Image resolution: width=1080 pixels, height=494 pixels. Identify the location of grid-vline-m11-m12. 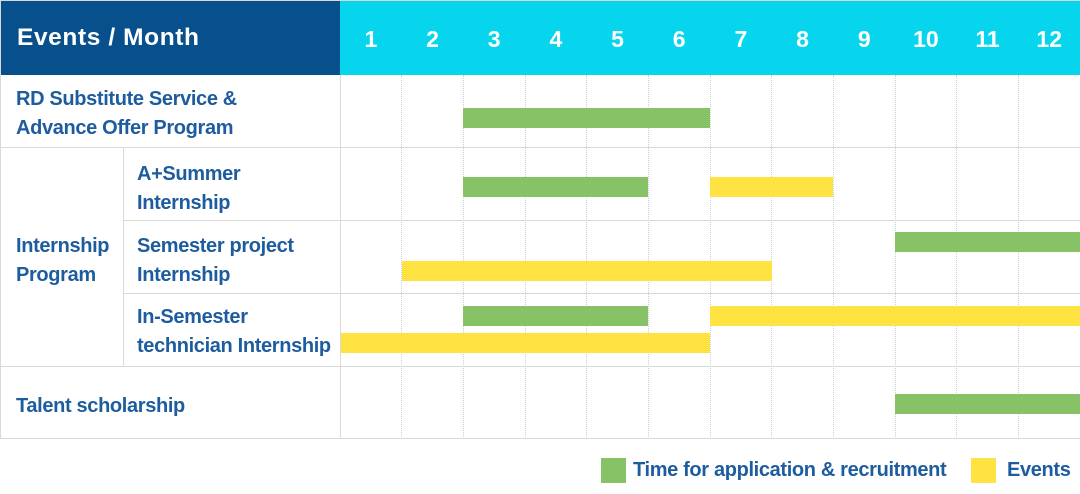
(1018, 257).